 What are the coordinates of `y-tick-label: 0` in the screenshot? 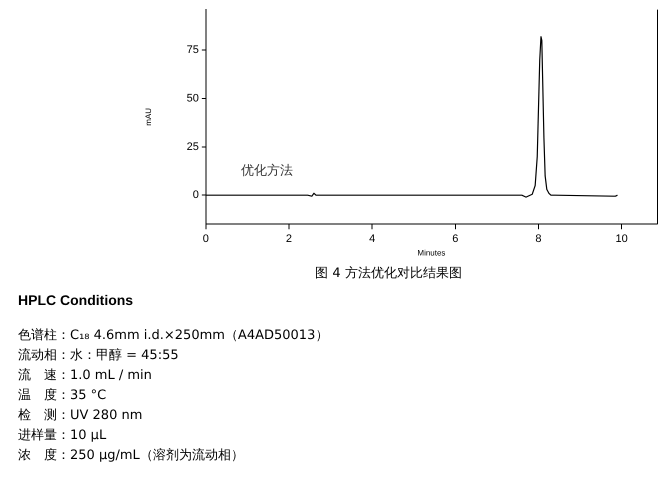 It's located at (195, 195).